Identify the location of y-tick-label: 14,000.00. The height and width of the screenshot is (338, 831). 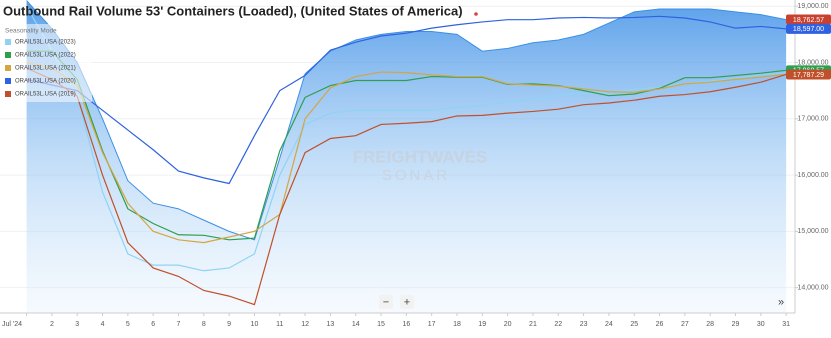
(812, 288).